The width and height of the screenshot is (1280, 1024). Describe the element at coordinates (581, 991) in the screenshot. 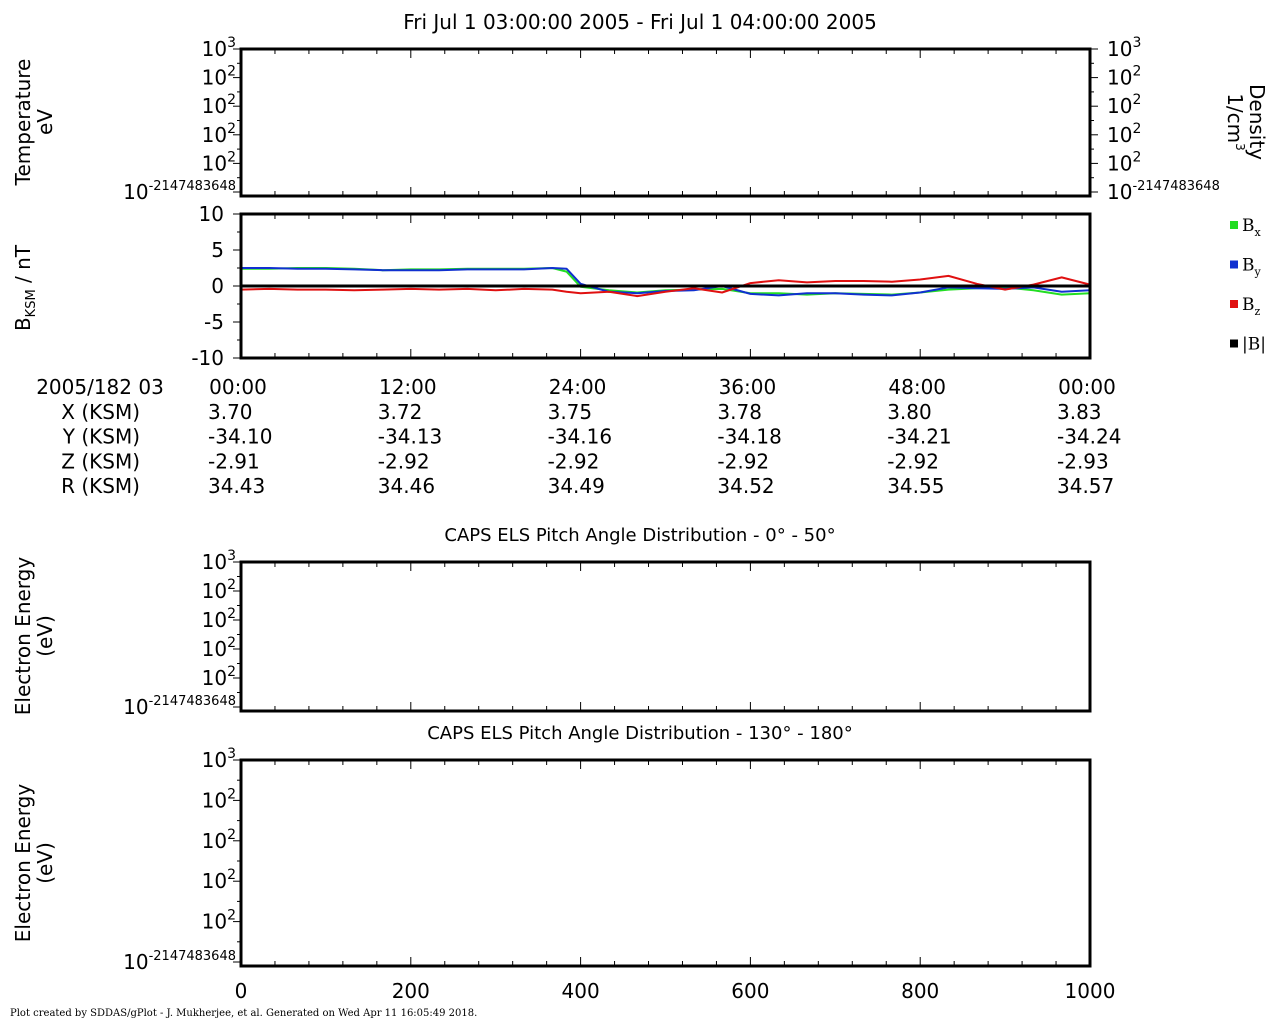

I see `pitch-angle-2-xtick-label: 400` at that location.